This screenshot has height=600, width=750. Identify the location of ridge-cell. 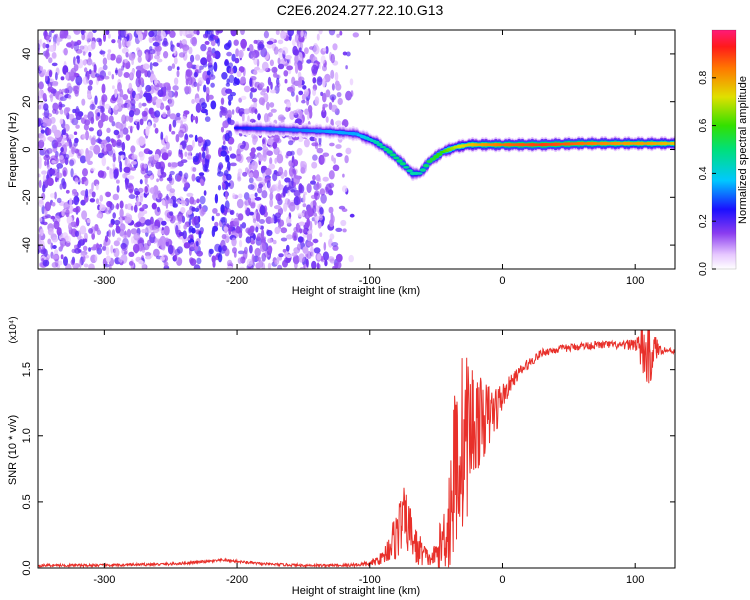
(386, 149).